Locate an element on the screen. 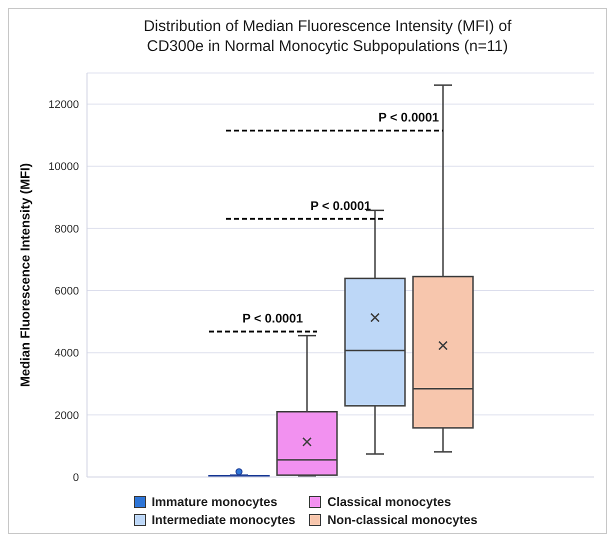  legend-label: Immature monocytes is located at coordinates (214, 502).